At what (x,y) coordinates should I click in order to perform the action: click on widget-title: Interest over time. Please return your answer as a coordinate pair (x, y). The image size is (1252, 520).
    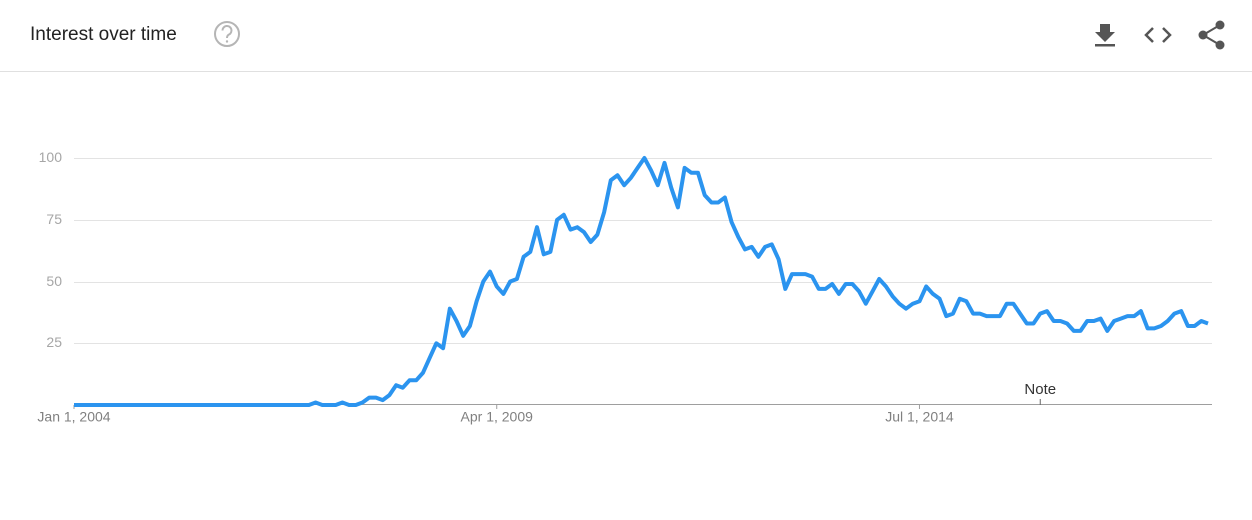
    Looking at the image, I should click on (103, 34).